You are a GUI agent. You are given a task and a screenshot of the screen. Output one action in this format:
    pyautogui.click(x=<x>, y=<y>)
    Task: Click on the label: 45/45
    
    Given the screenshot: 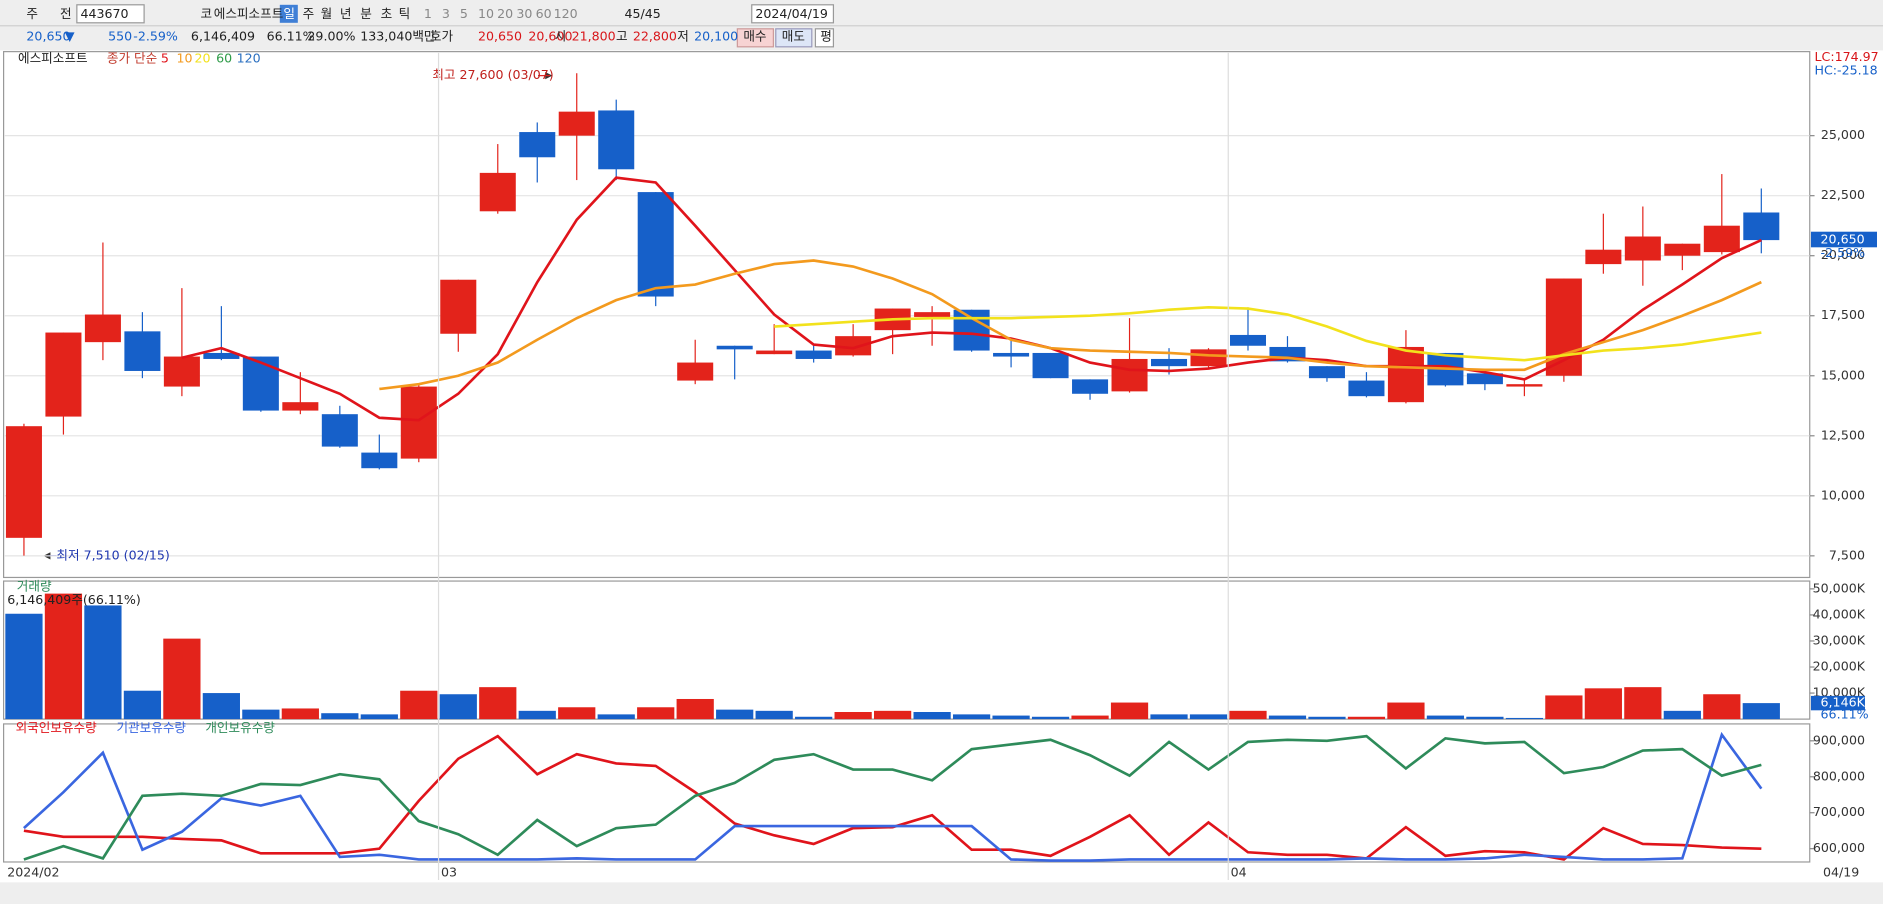 What is the action you would take?
    pyautogui.click(x=642, y=13)
    